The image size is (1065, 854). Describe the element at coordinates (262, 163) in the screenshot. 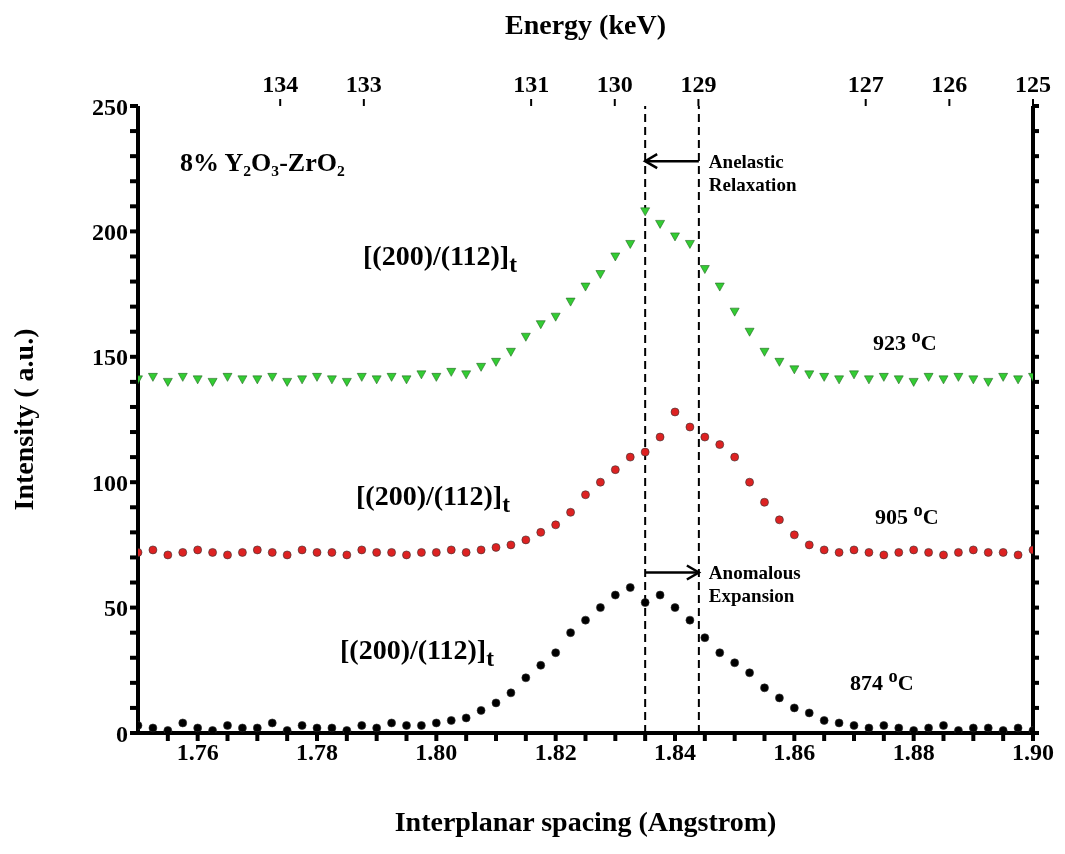

I see `annotation: 8% Y₂O₃-ZrO₂` at that location.